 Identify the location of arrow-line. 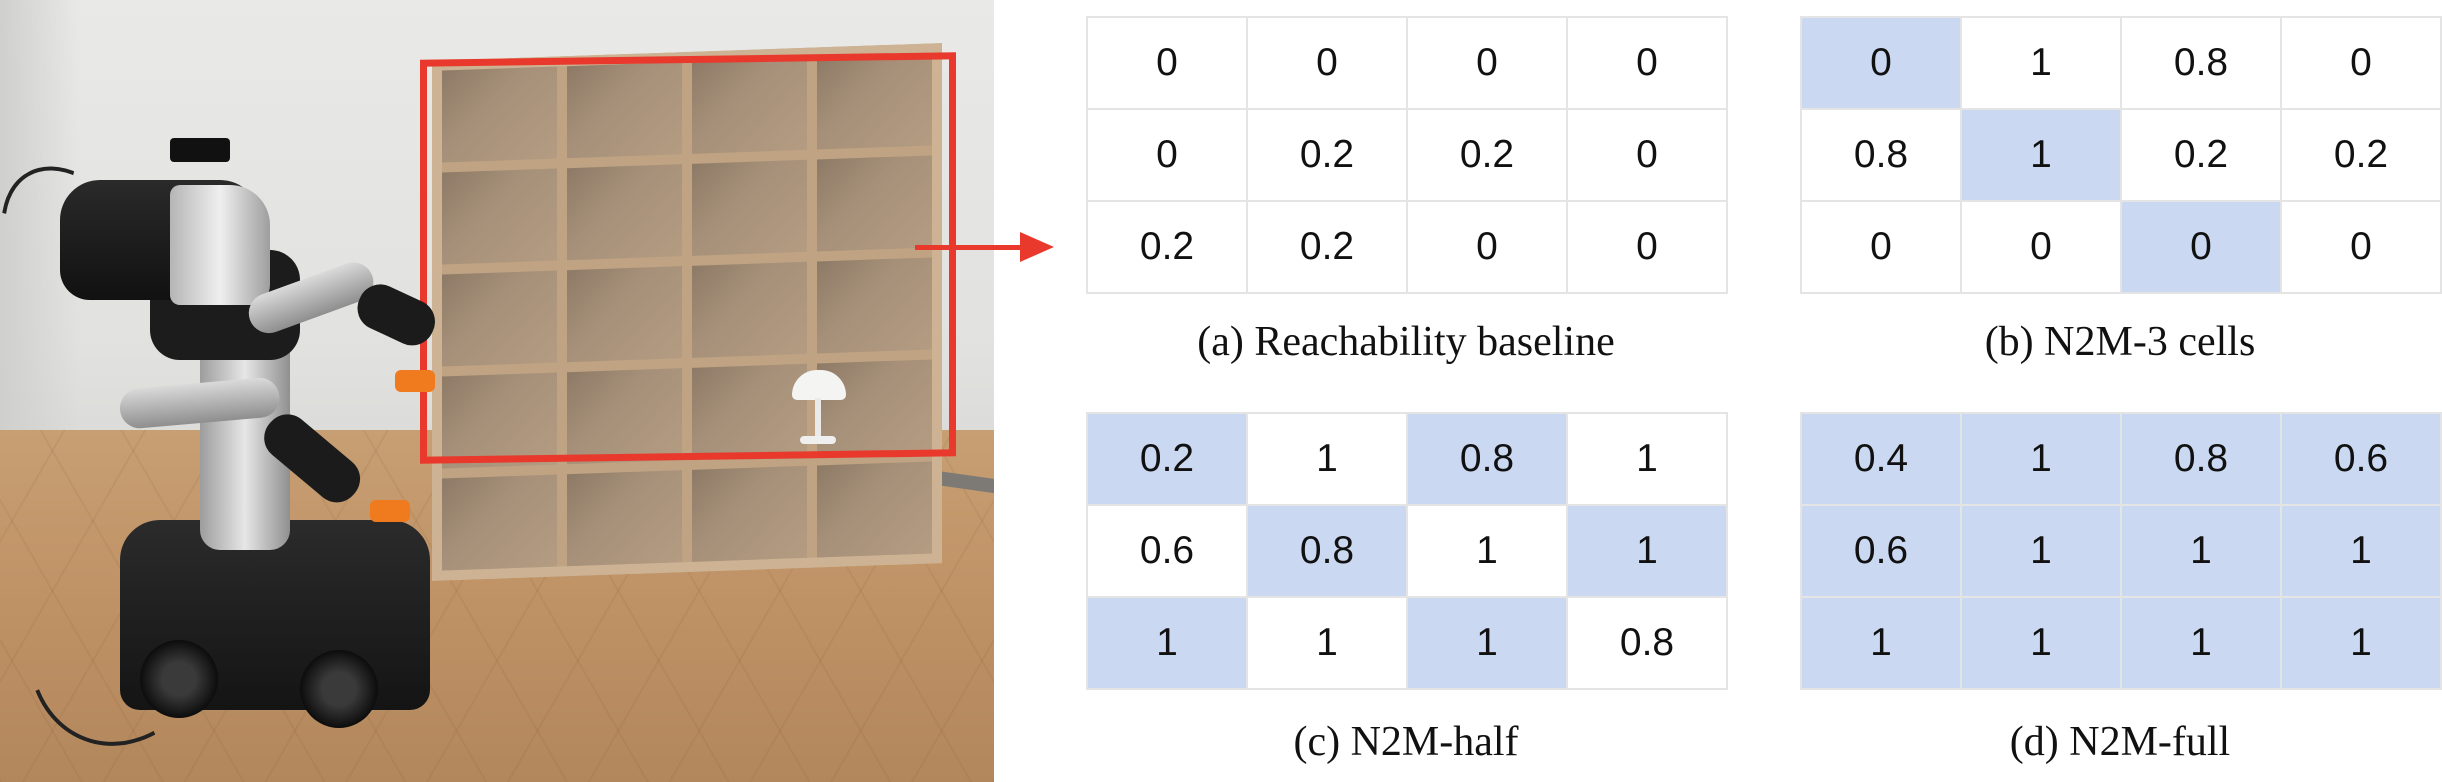
(970, 247).